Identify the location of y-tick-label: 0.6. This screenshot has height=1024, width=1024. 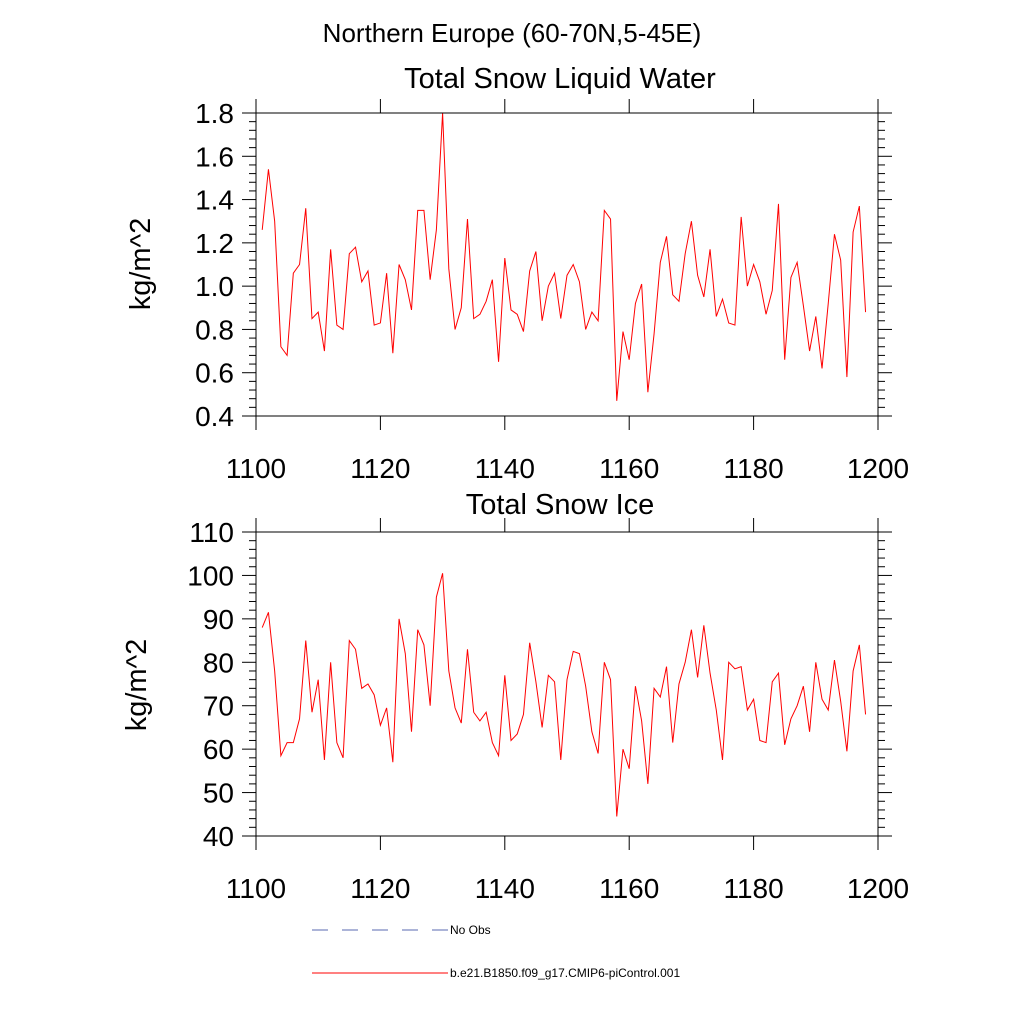
(214, 373).